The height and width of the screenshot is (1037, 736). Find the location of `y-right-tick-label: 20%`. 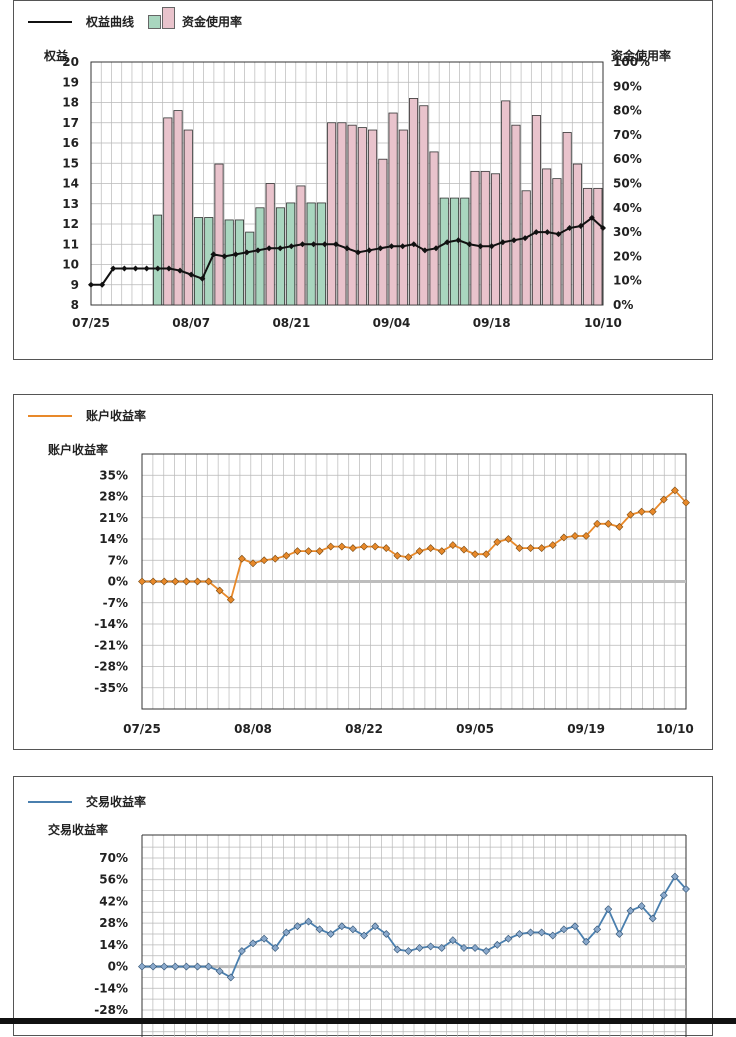

y-right-tick-label: 20% is located at coordinates (627, 256).